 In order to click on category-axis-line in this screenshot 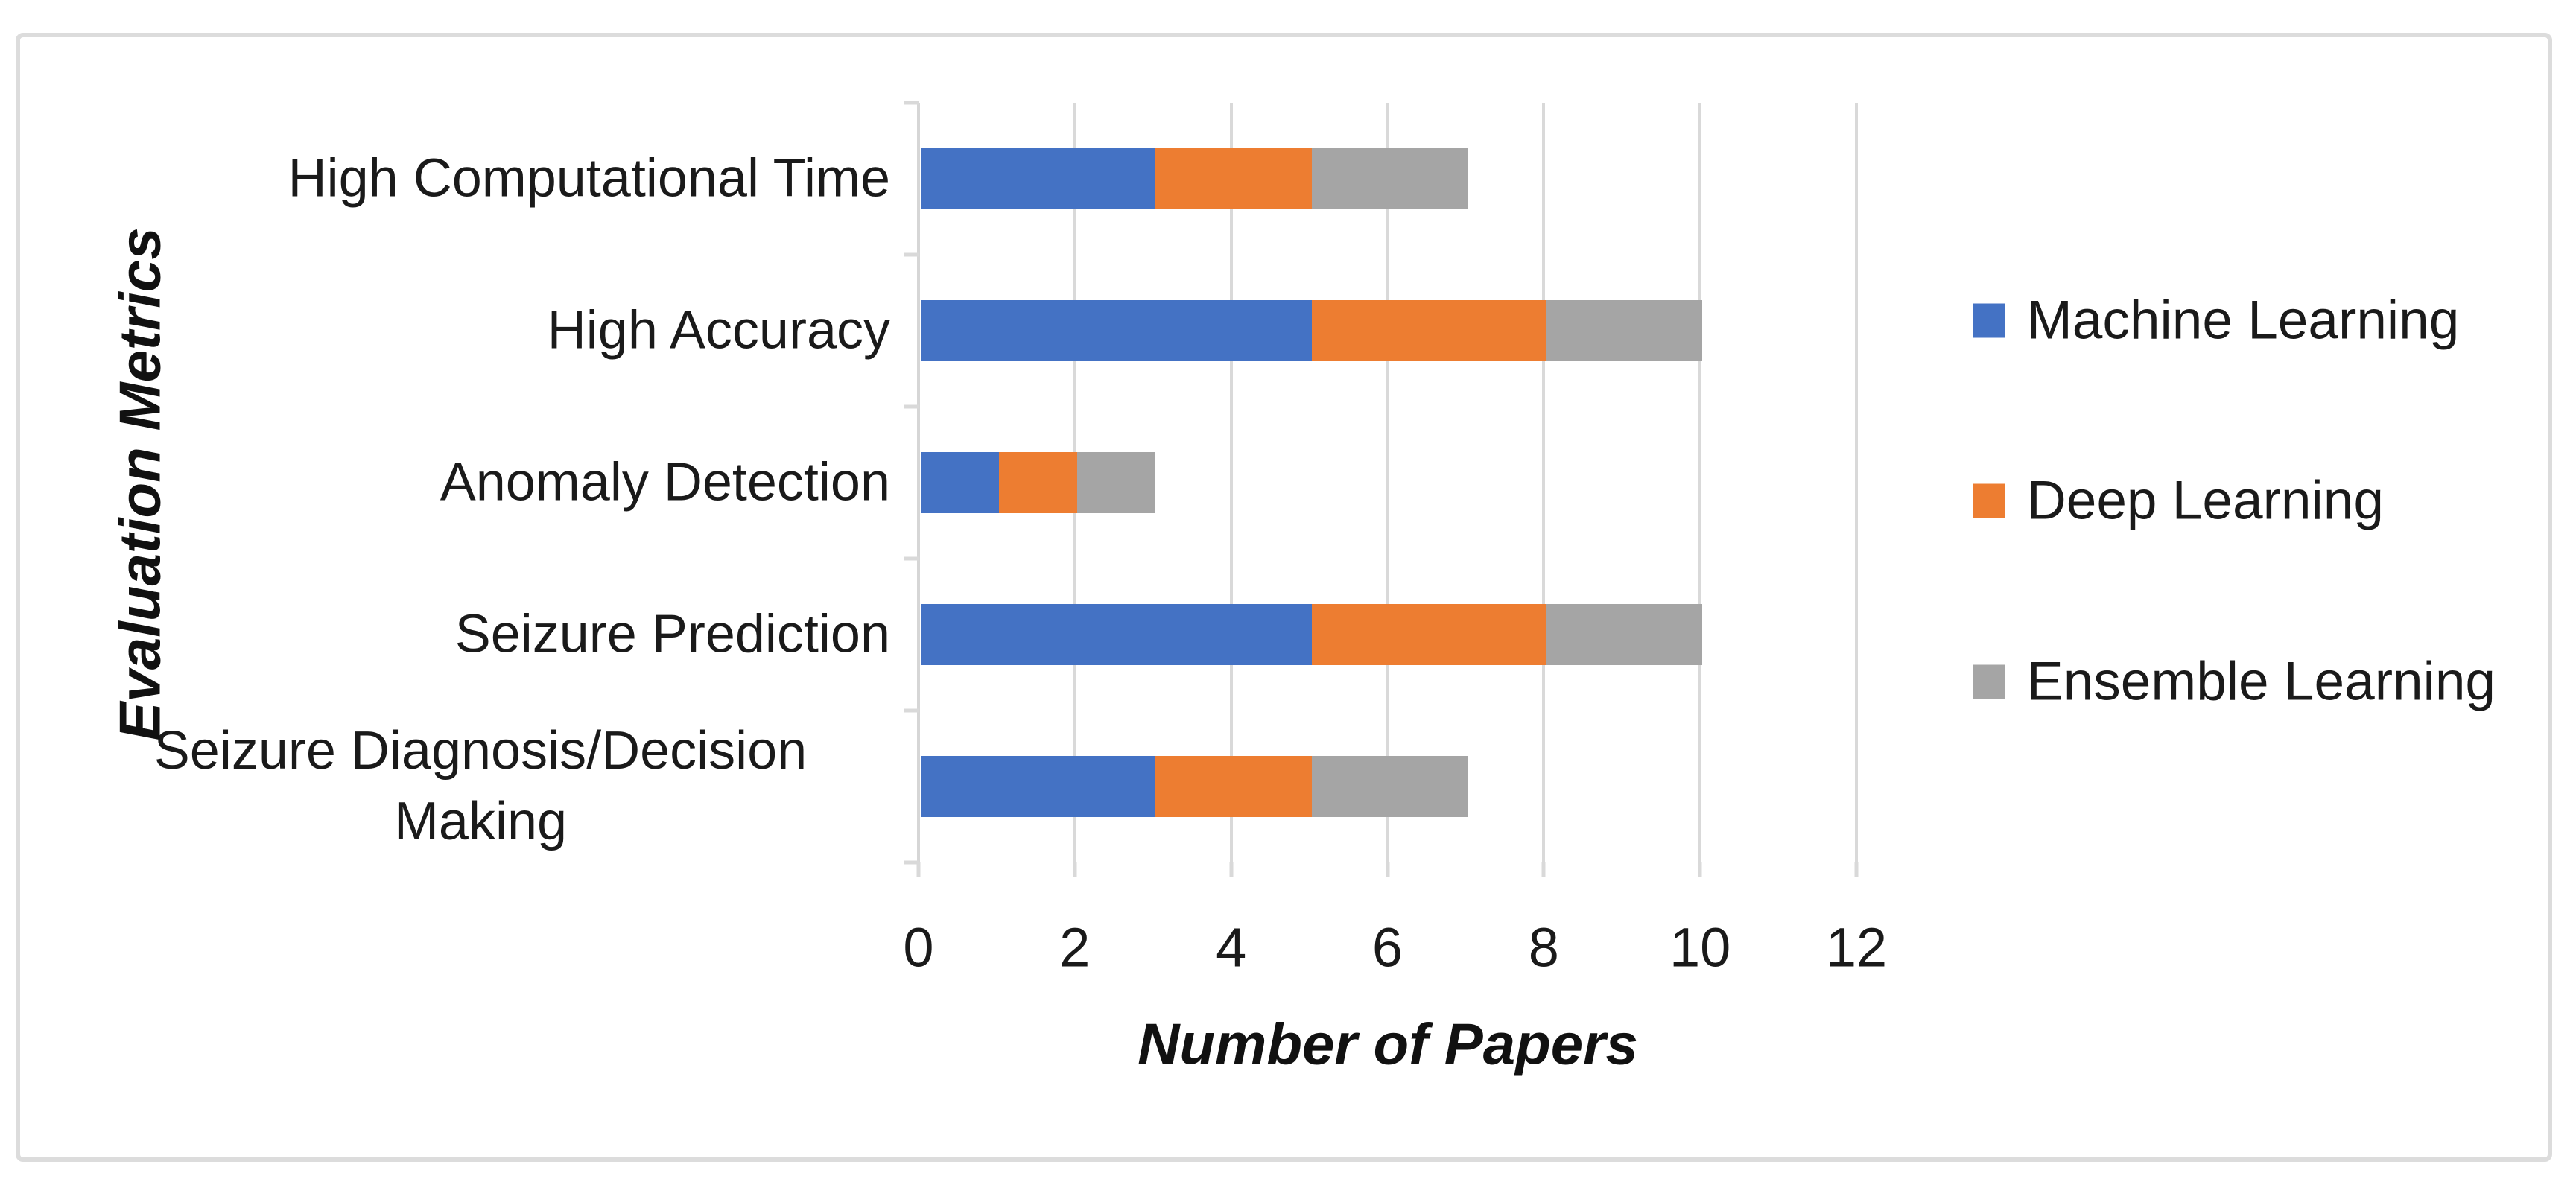, I will do `click(918, 483)`.